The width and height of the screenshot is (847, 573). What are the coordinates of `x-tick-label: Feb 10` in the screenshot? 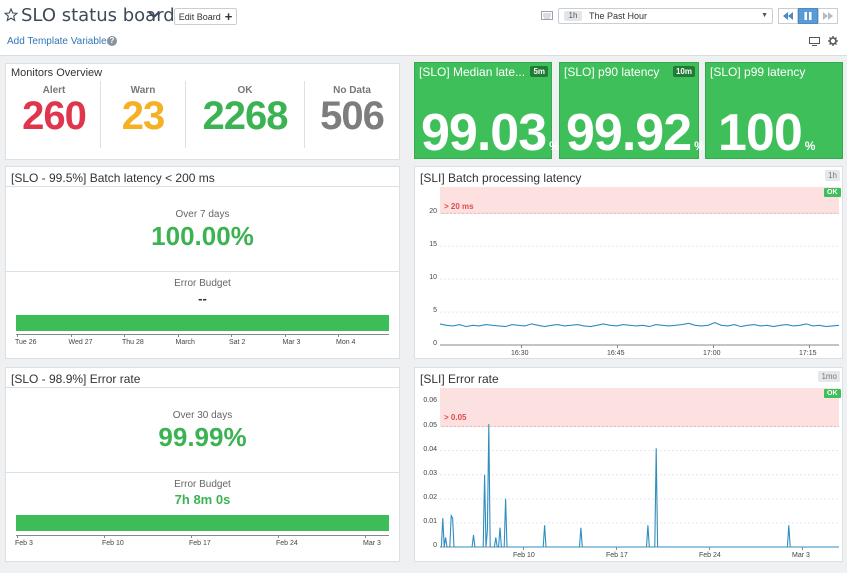 It's located at (524, 555).